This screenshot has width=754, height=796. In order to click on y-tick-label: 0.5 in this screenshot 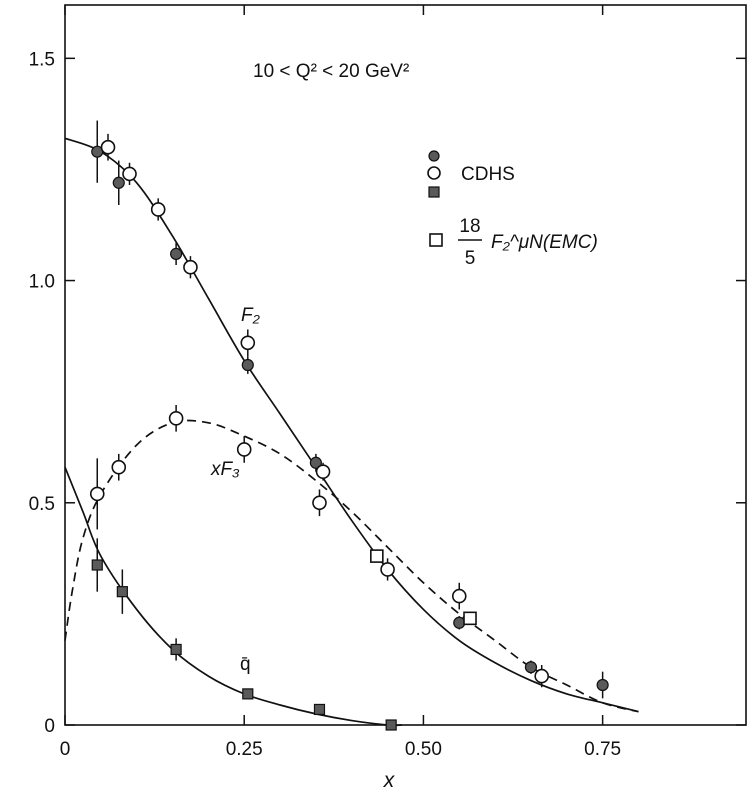, I will do `click(42, 504)`.